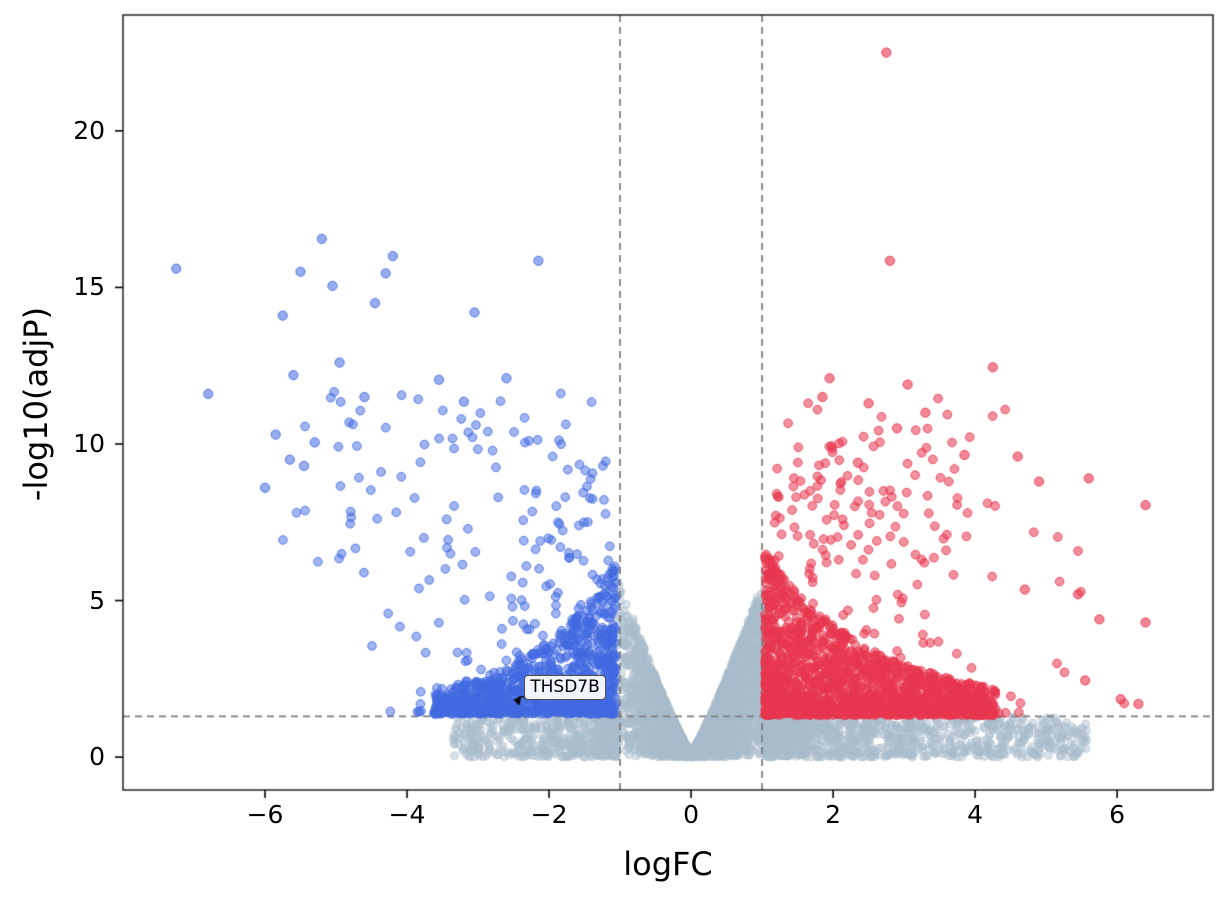 This screenshot has width=1228, height=906. I want to click on gene-annotation-label: THSD7B, so click(565, 688).